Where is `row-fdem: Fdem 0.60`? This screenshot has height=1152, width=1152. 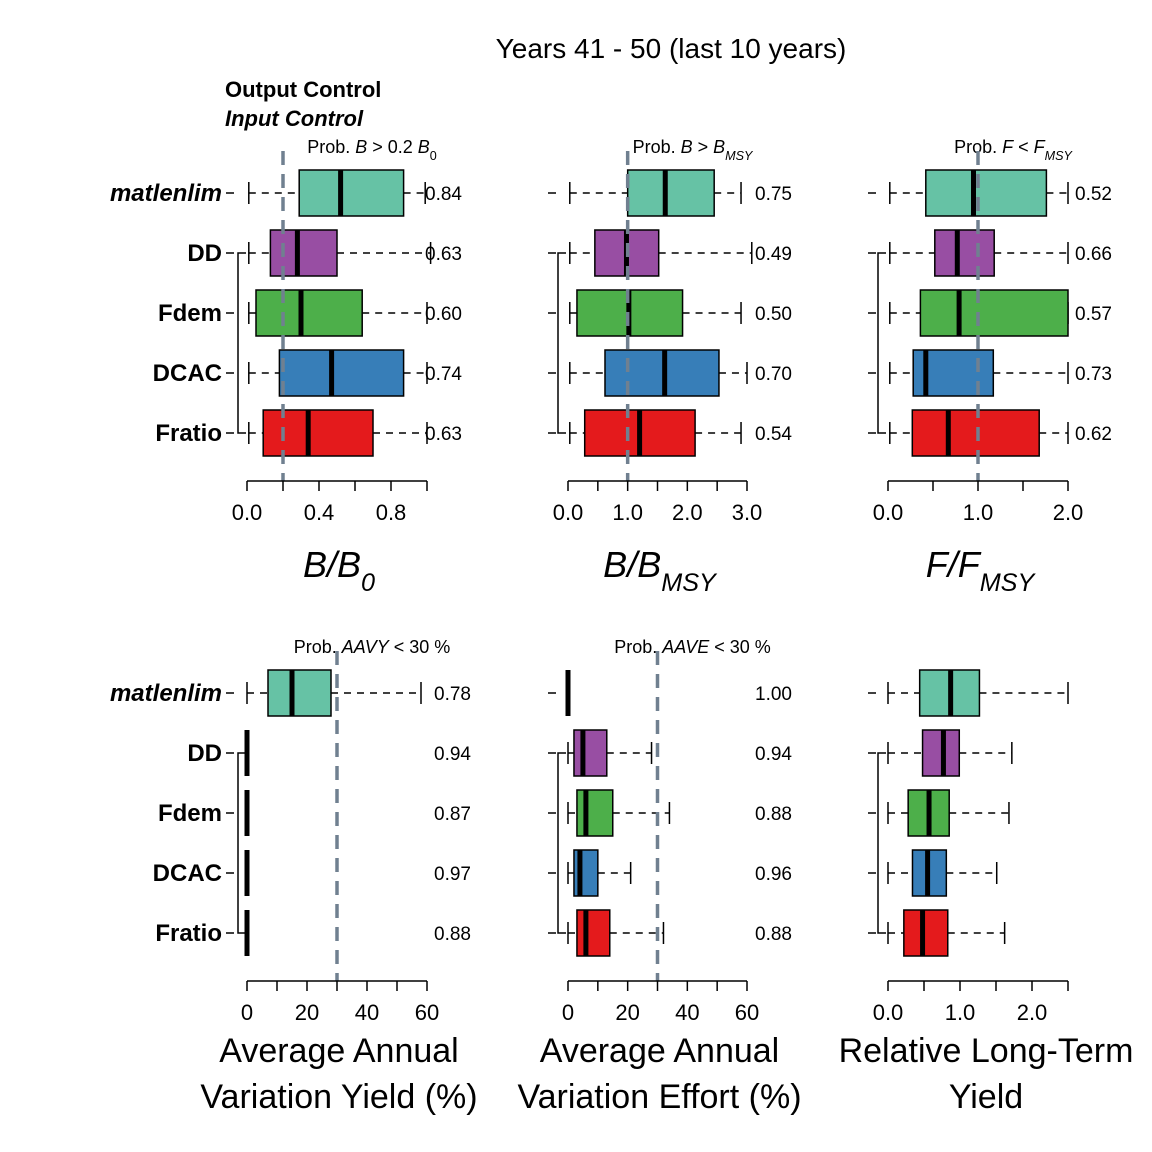 row-fdem: Fdem 0.60 is located at coordinates (310, 313).